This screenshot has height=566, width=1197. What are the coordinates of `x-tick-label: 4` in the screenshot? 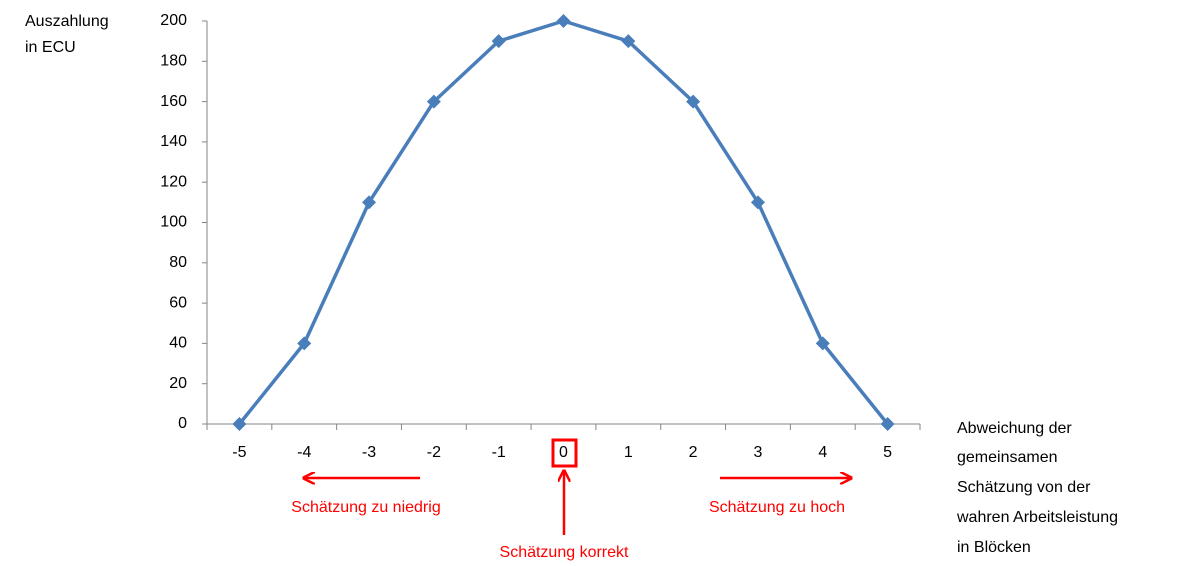 It's located at (822, 452).